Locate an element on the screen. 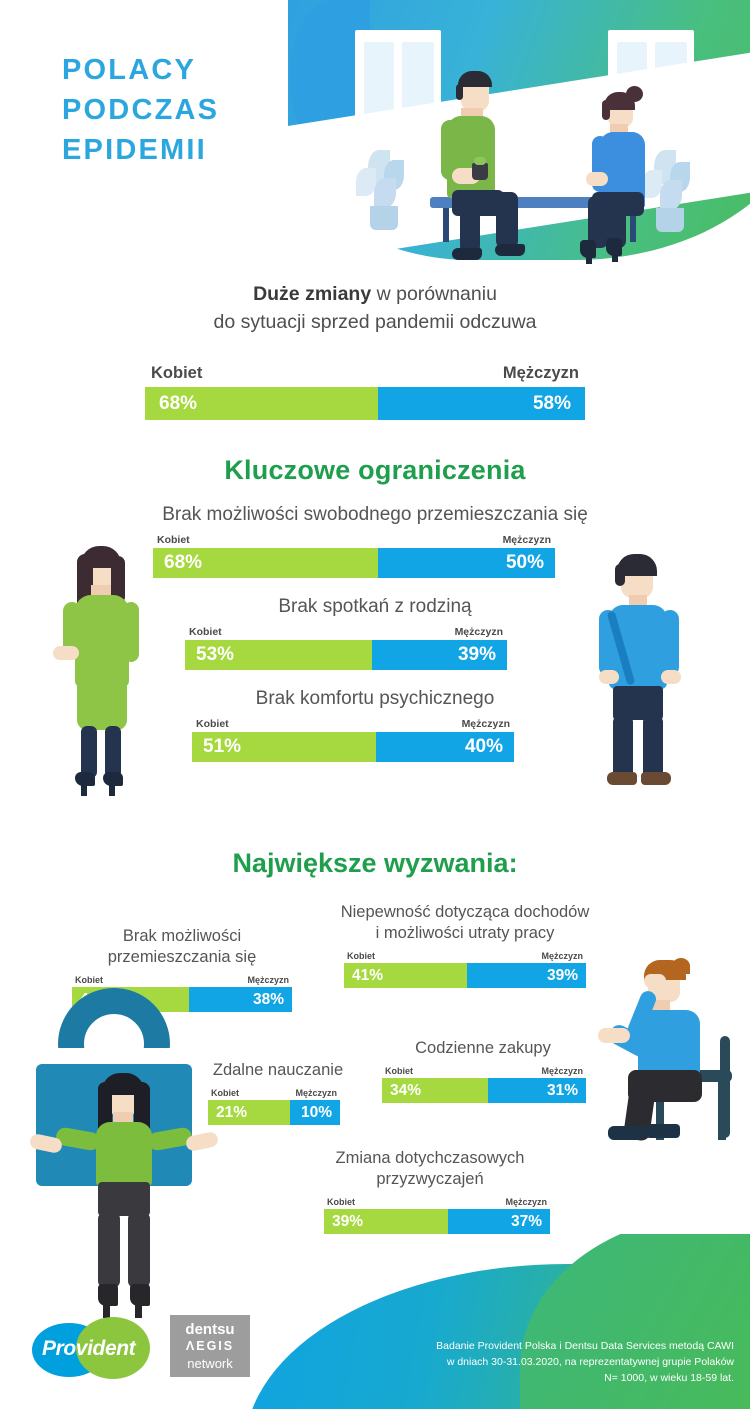 The height and width of the screenshot is (1409, 750). challenge-3-title-line1: Zdalne nauczanie is located at coordinates (278, 1070).